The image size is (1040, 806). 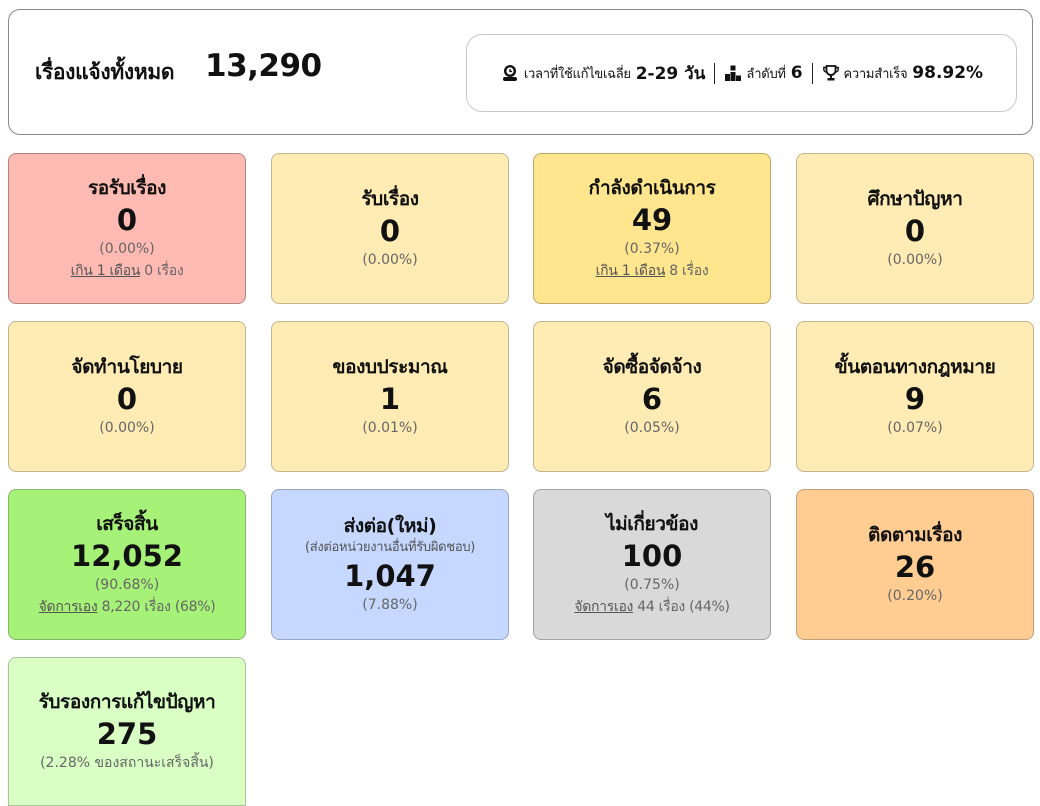 I want to click on avg-resolution-time-label: เวลาที่ใช้แก้ไขเฉลี่ย, so click(x=577, y=74).